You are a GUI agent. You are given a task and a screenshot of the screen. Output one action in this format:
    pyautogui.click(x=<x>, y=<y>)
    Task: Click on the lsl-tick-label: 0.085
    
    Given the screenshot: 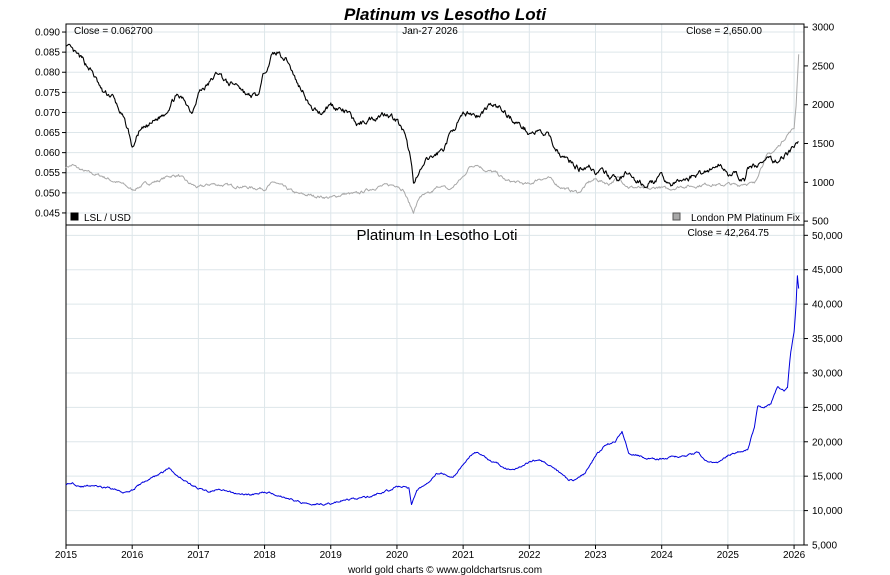 What is the action you would take?
    pyautogui.click(x=47, y=53)
    